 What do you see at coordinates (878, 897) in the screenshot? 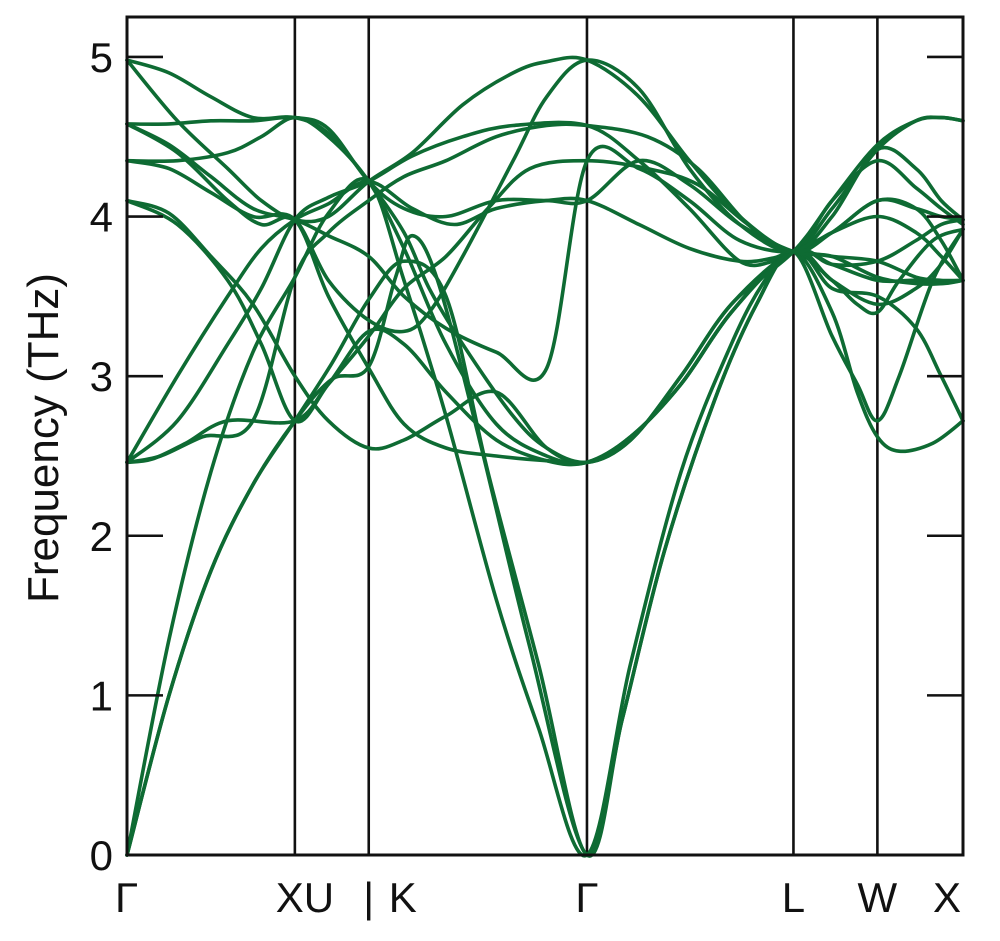
I see `kpoint-label: W` at bounding box center [878, 897].